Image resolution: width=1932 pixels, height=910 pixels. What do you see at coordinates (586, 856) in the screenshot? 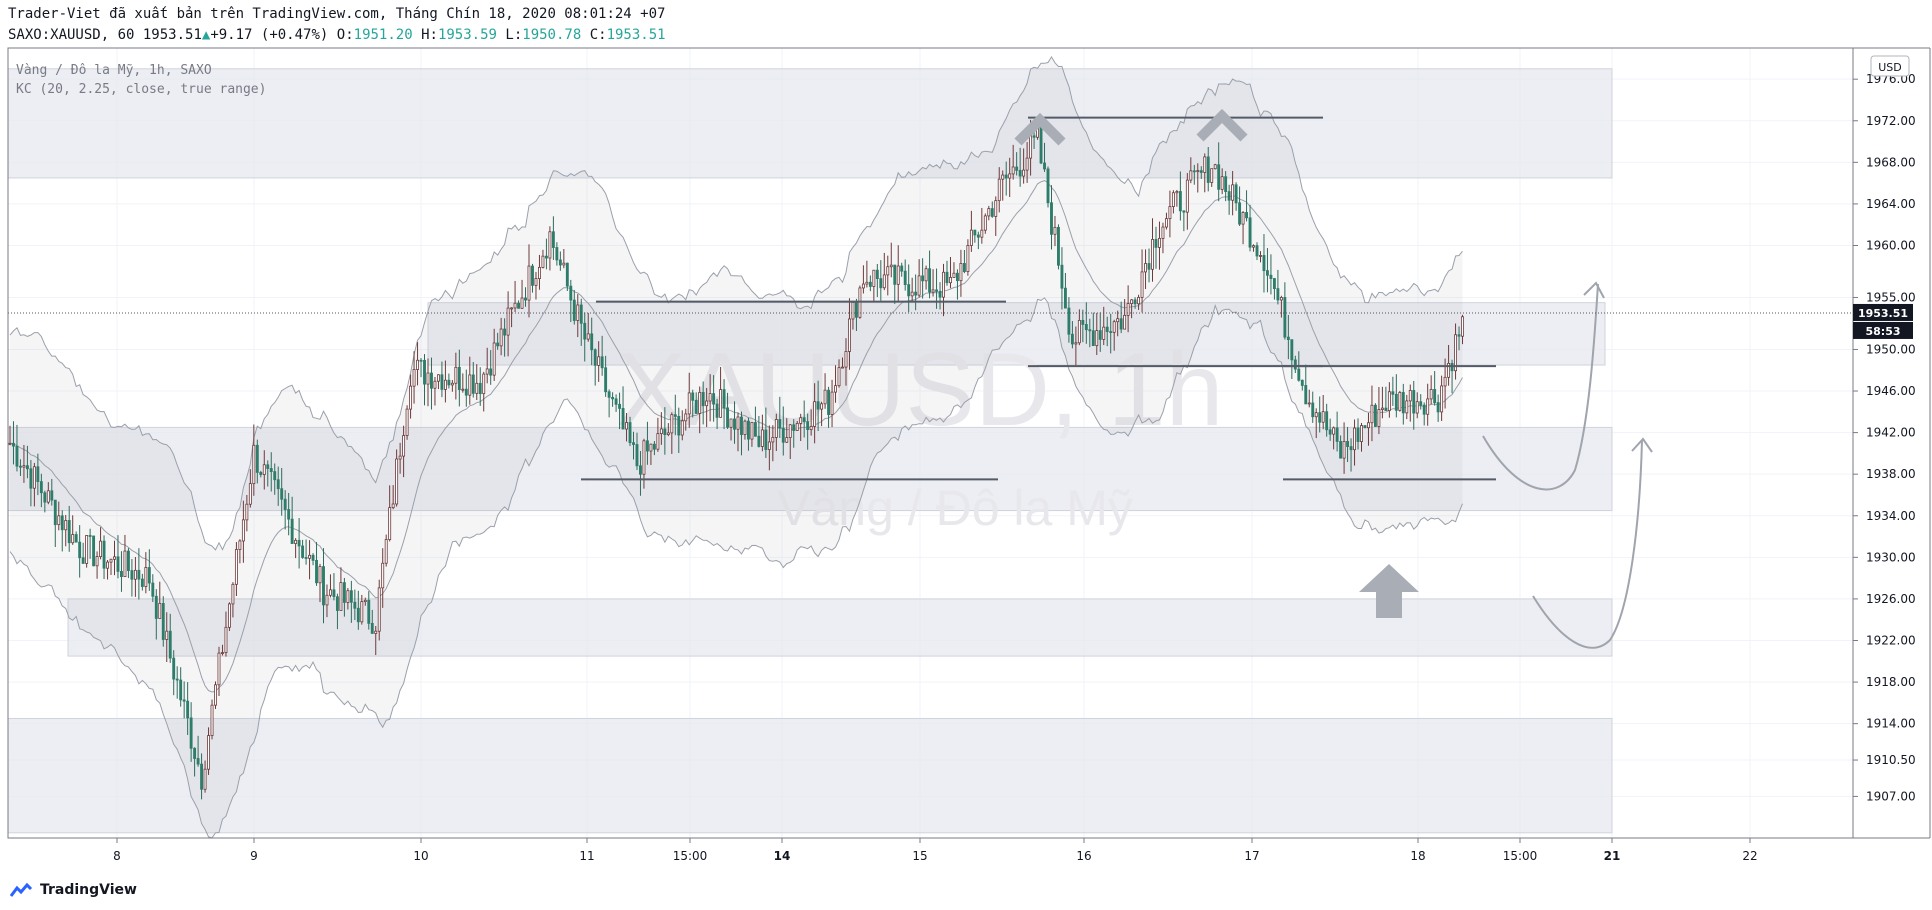
I see `x-tick-label: 11` at bounding box center [586, 856].